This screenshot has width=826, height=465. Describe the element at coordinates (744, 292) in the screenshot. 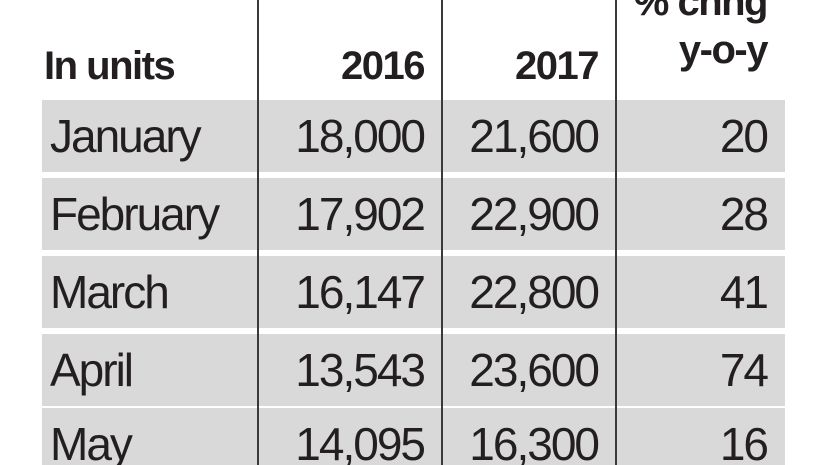

I see `value-cell: 41` at that location.